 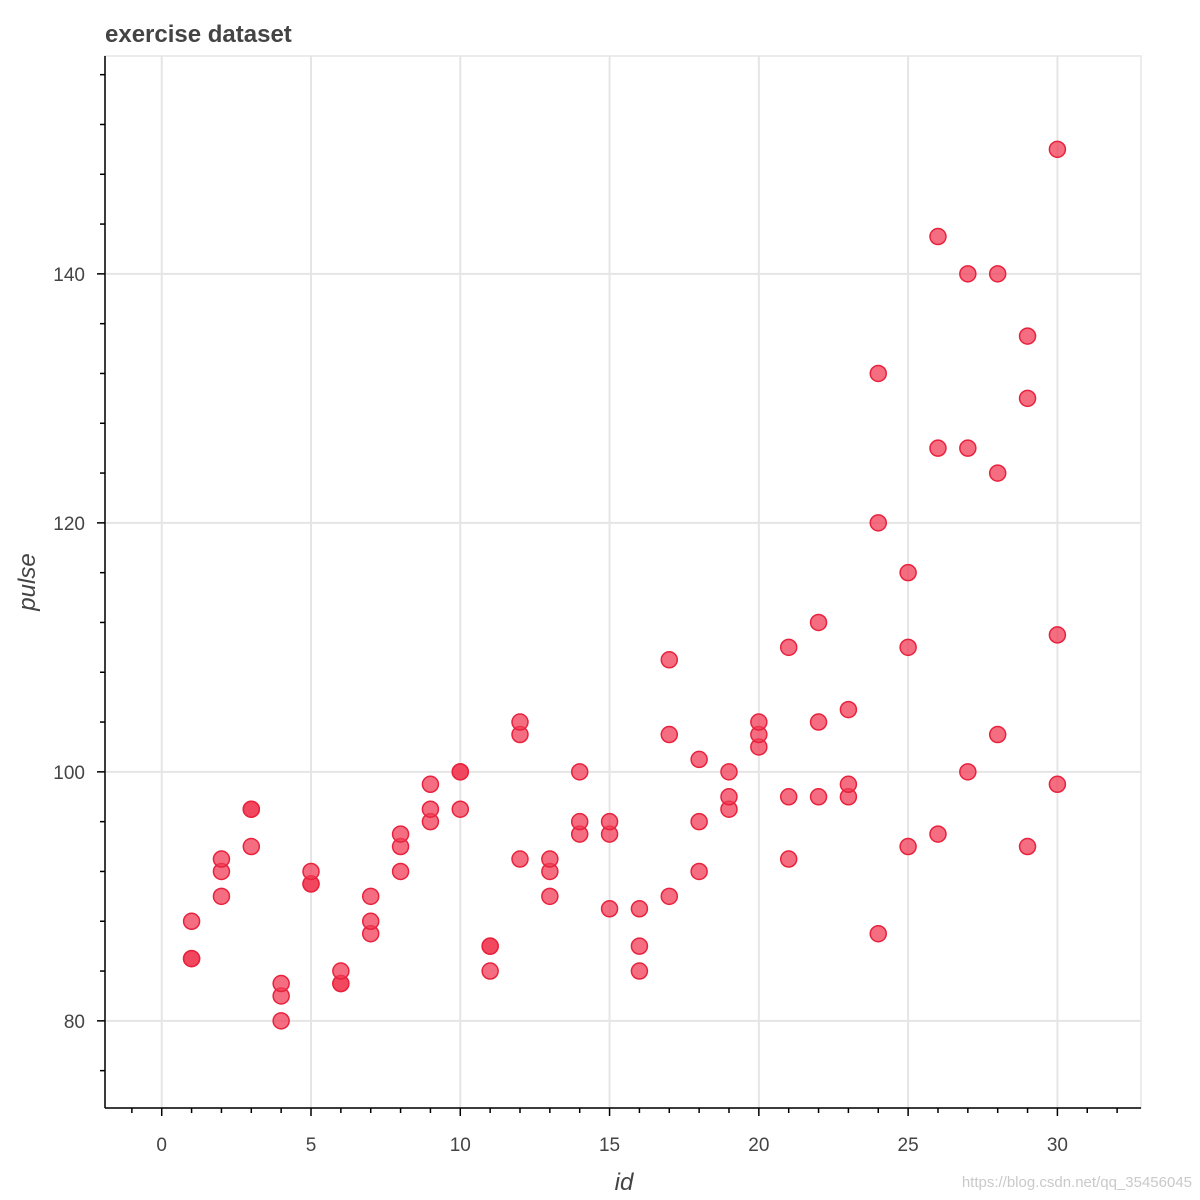 What do you see at coordinates (69, 773) in the screenshot?
I see `y-tick-label: 100` at bounding box center [69, 773].